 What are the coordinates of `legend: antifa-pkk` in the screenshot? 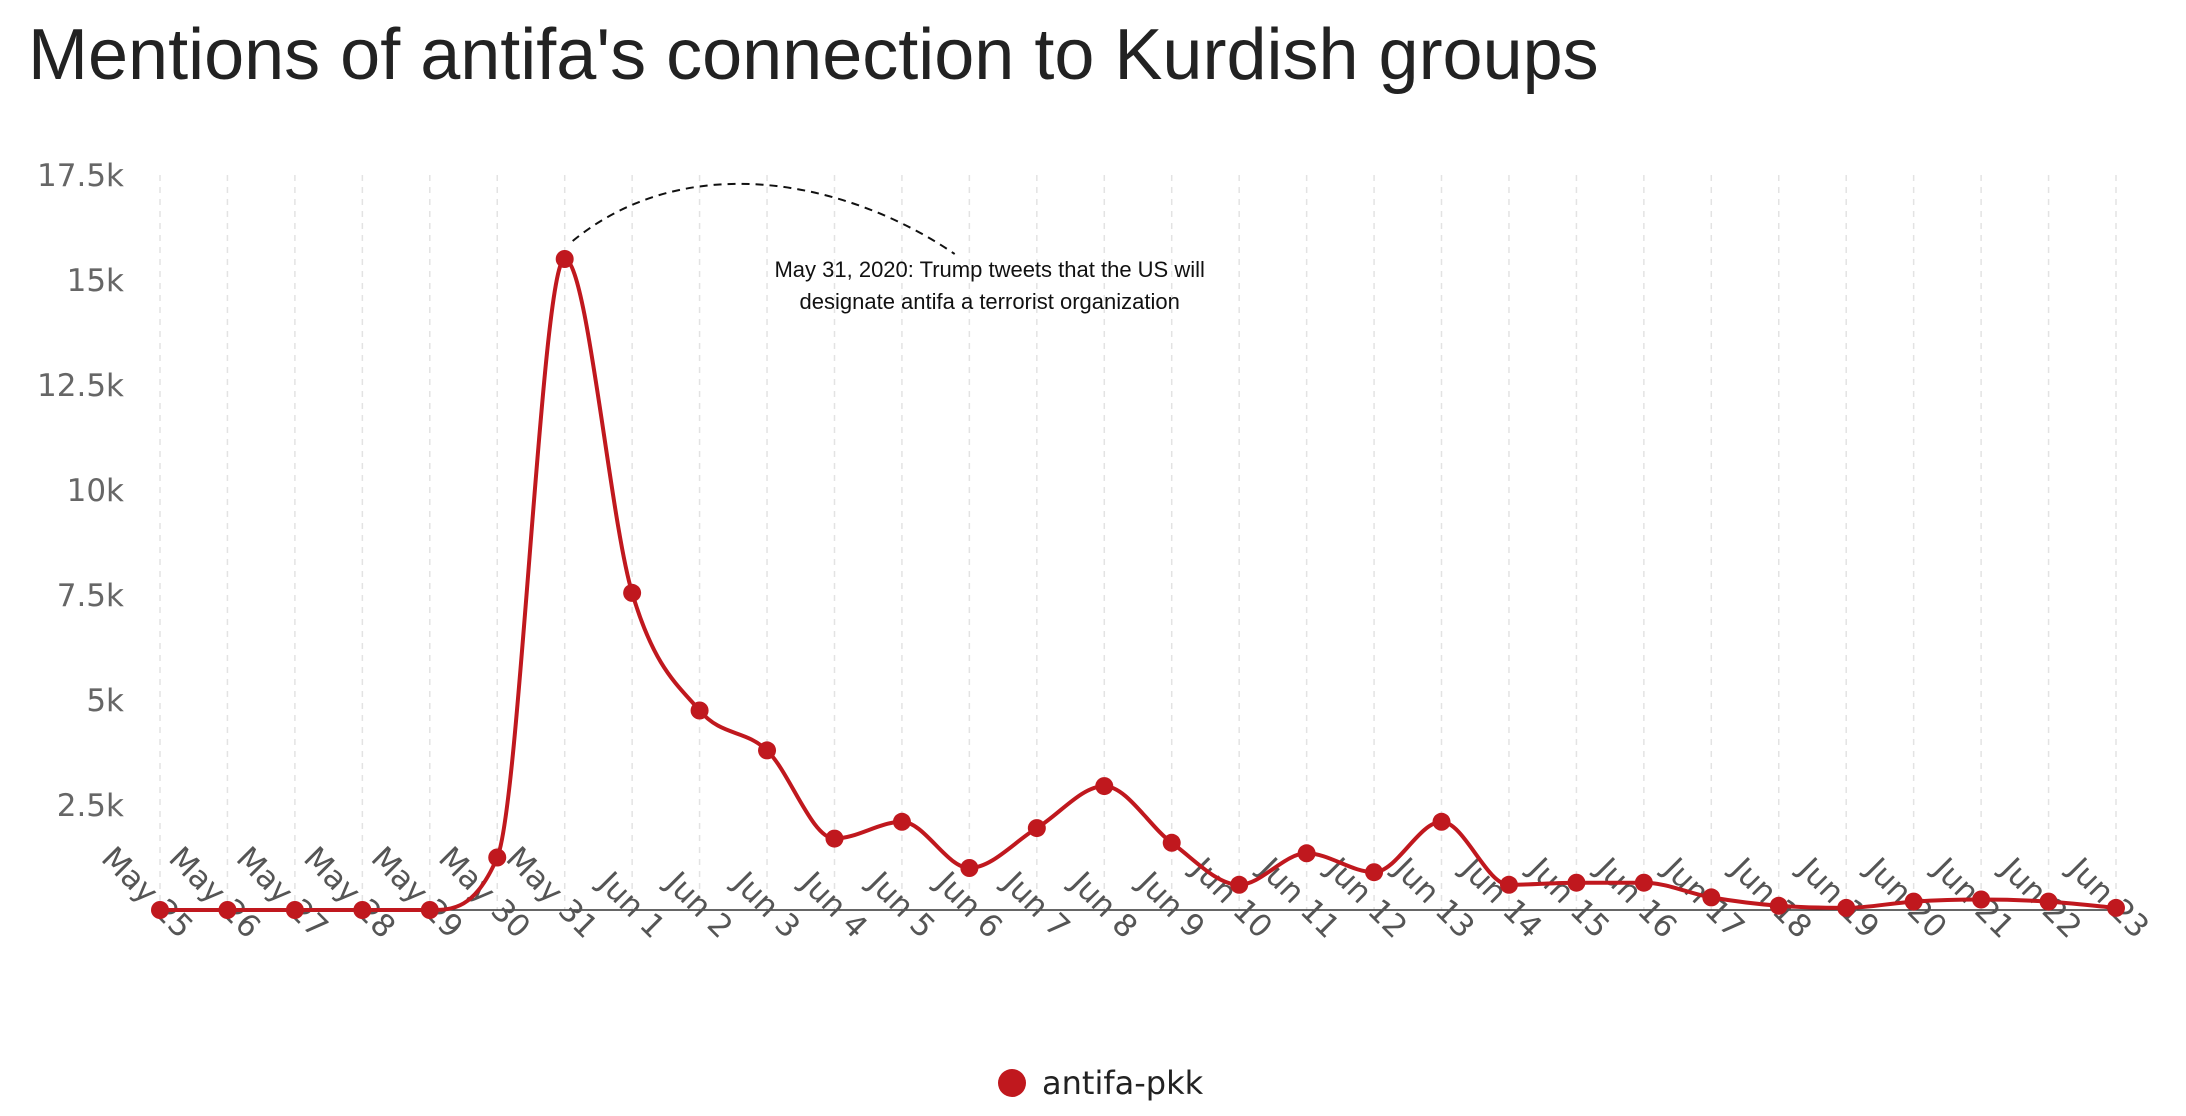 It's located at (1101, 1083).